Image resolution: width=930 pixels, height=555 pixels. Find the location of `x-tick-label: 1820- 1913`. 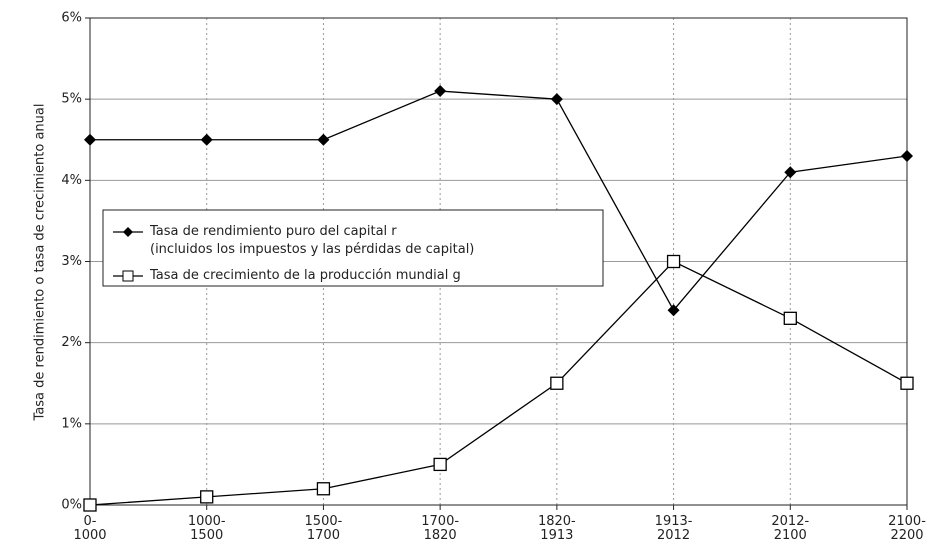

x-tick-label: 1820- 1913 is located at coordinates (556, 528).